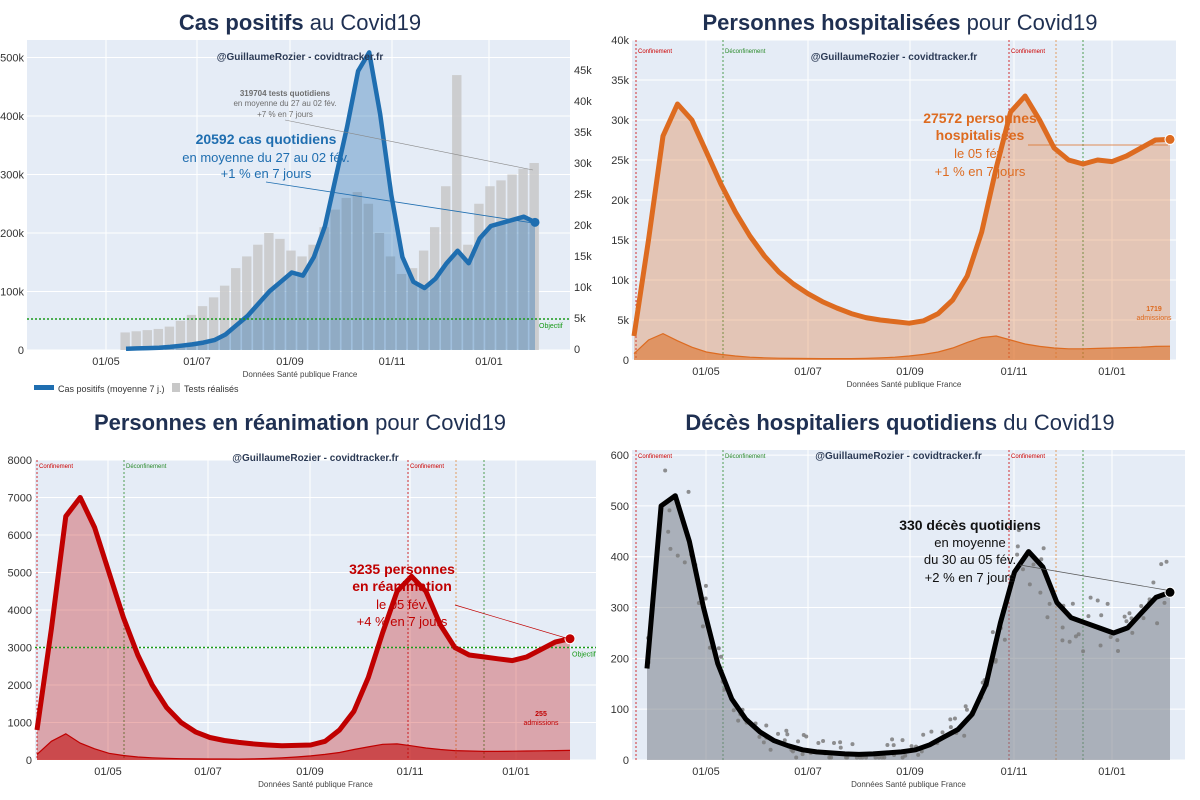 Image resolution: width=1200 pixels, height=800 pixels. I want to click on last-point, so click(1170, 139).